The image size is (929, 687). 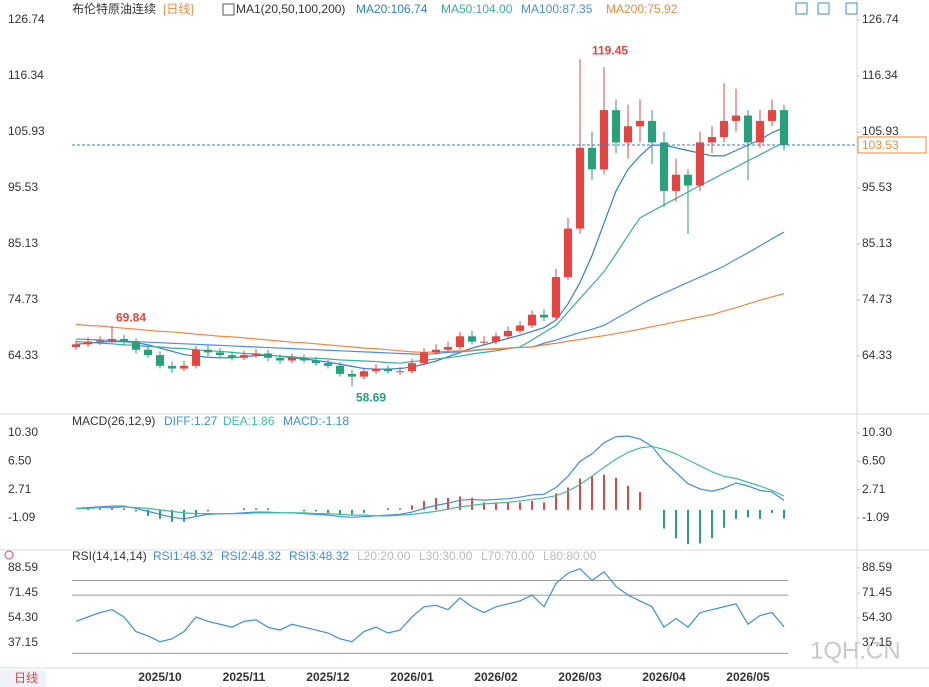 I want to click on price-tag-label: 103.53, so click(x=880, y=145).